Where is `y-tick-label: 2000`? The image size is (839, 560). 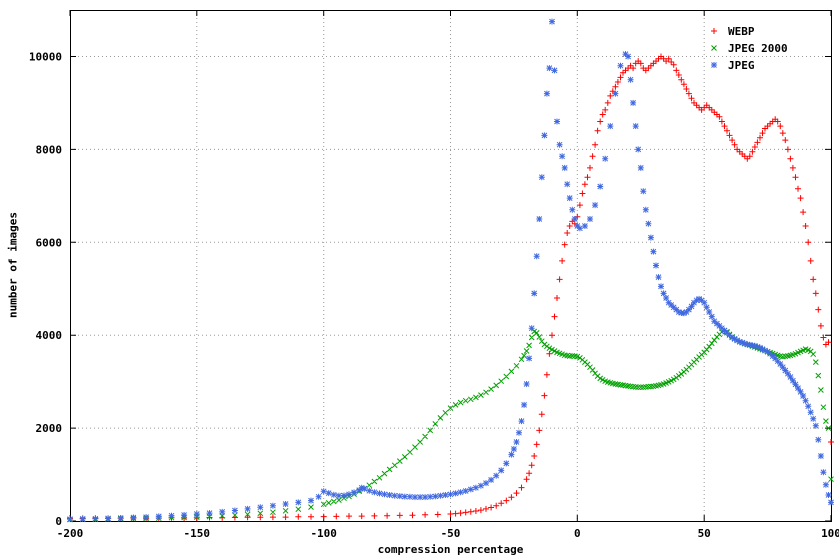
y-tick-label: 2000 is located at coordinates (49, 428).